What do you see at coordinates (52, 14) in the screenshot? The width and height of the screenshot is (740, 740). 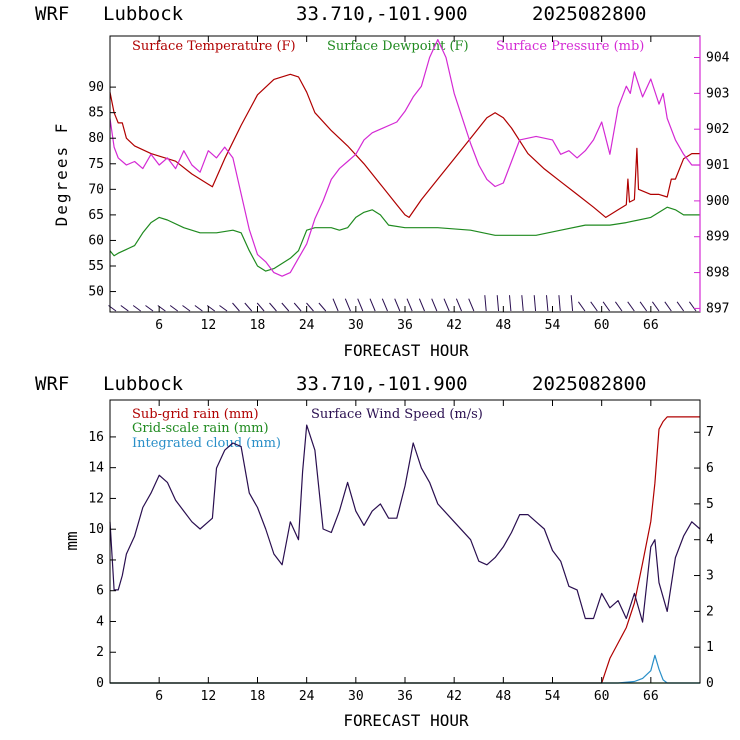 I see `top-header-model: WRF` at bounding box center [52, 14].